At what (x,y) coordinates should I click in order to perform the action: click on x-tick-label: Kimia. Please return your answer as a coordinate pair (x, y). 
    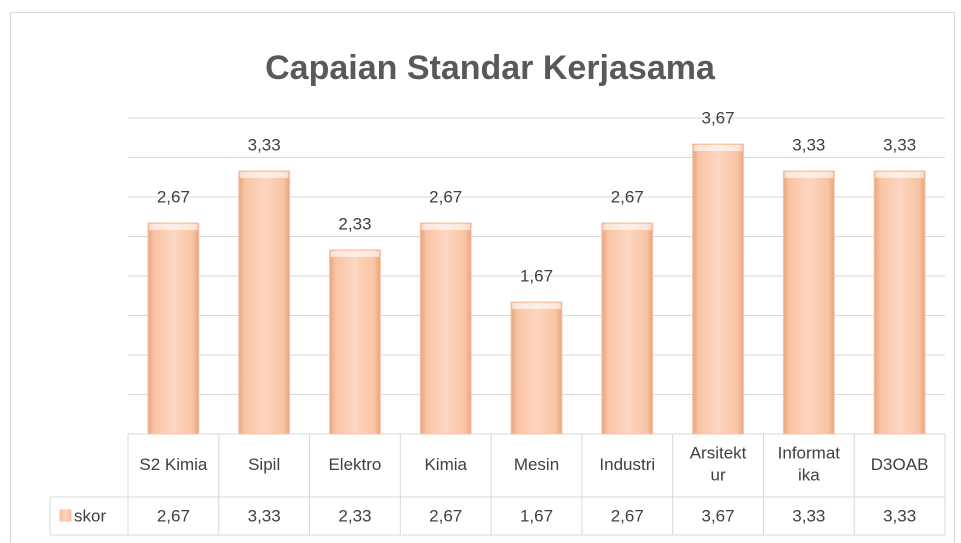
    Looking at the image, I should click on (445, 464).